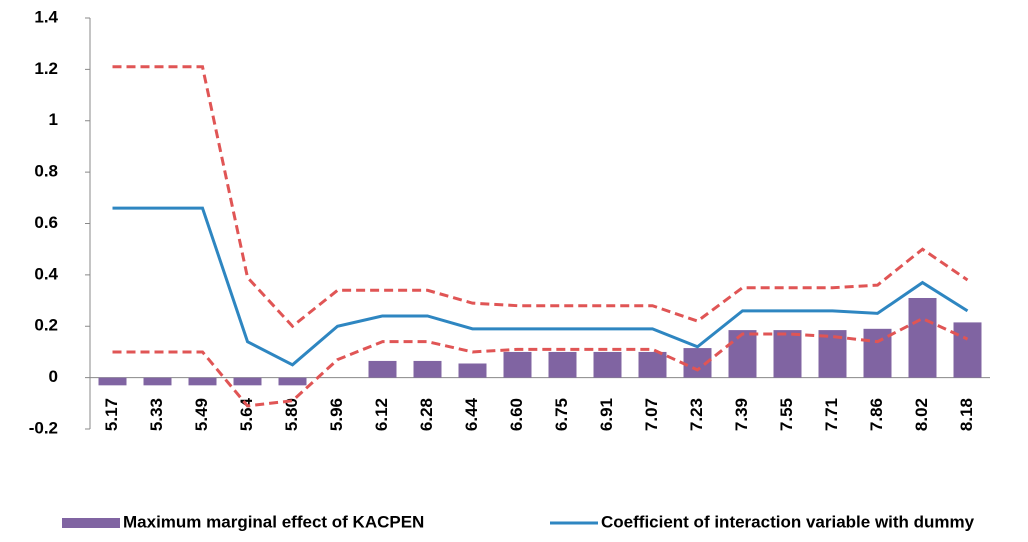 The height and width of the screenshot is (542, 1028). Describe the element at coordinates (46, 273) in the screenshot. I see `y-tick-label: 0.4` at that location.